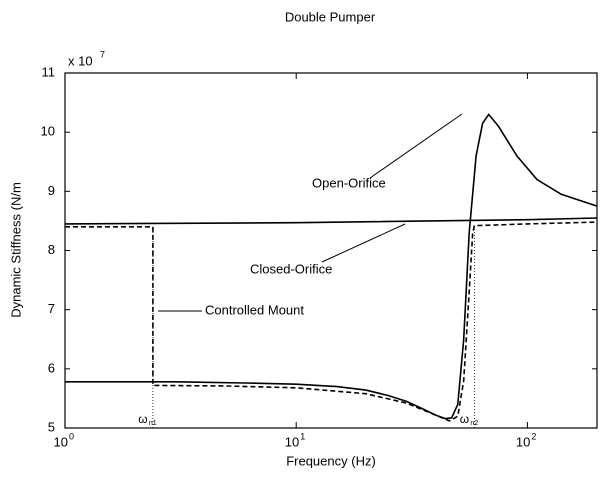 The width and height of the screenshot is (601, 479). I want to click on y-multiplier: x 10, so click(80, 60).